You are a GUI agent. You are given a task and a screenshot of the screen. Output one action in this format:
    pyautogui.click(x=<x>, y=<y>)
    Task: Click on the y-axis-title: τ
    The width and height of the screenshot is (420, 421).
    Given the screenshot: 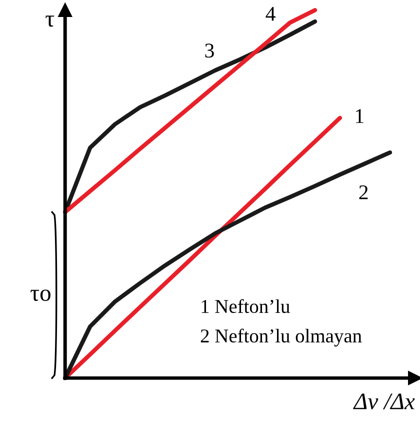 What is the action you would take?
    pyautogui.click(x=50, y=21)
    